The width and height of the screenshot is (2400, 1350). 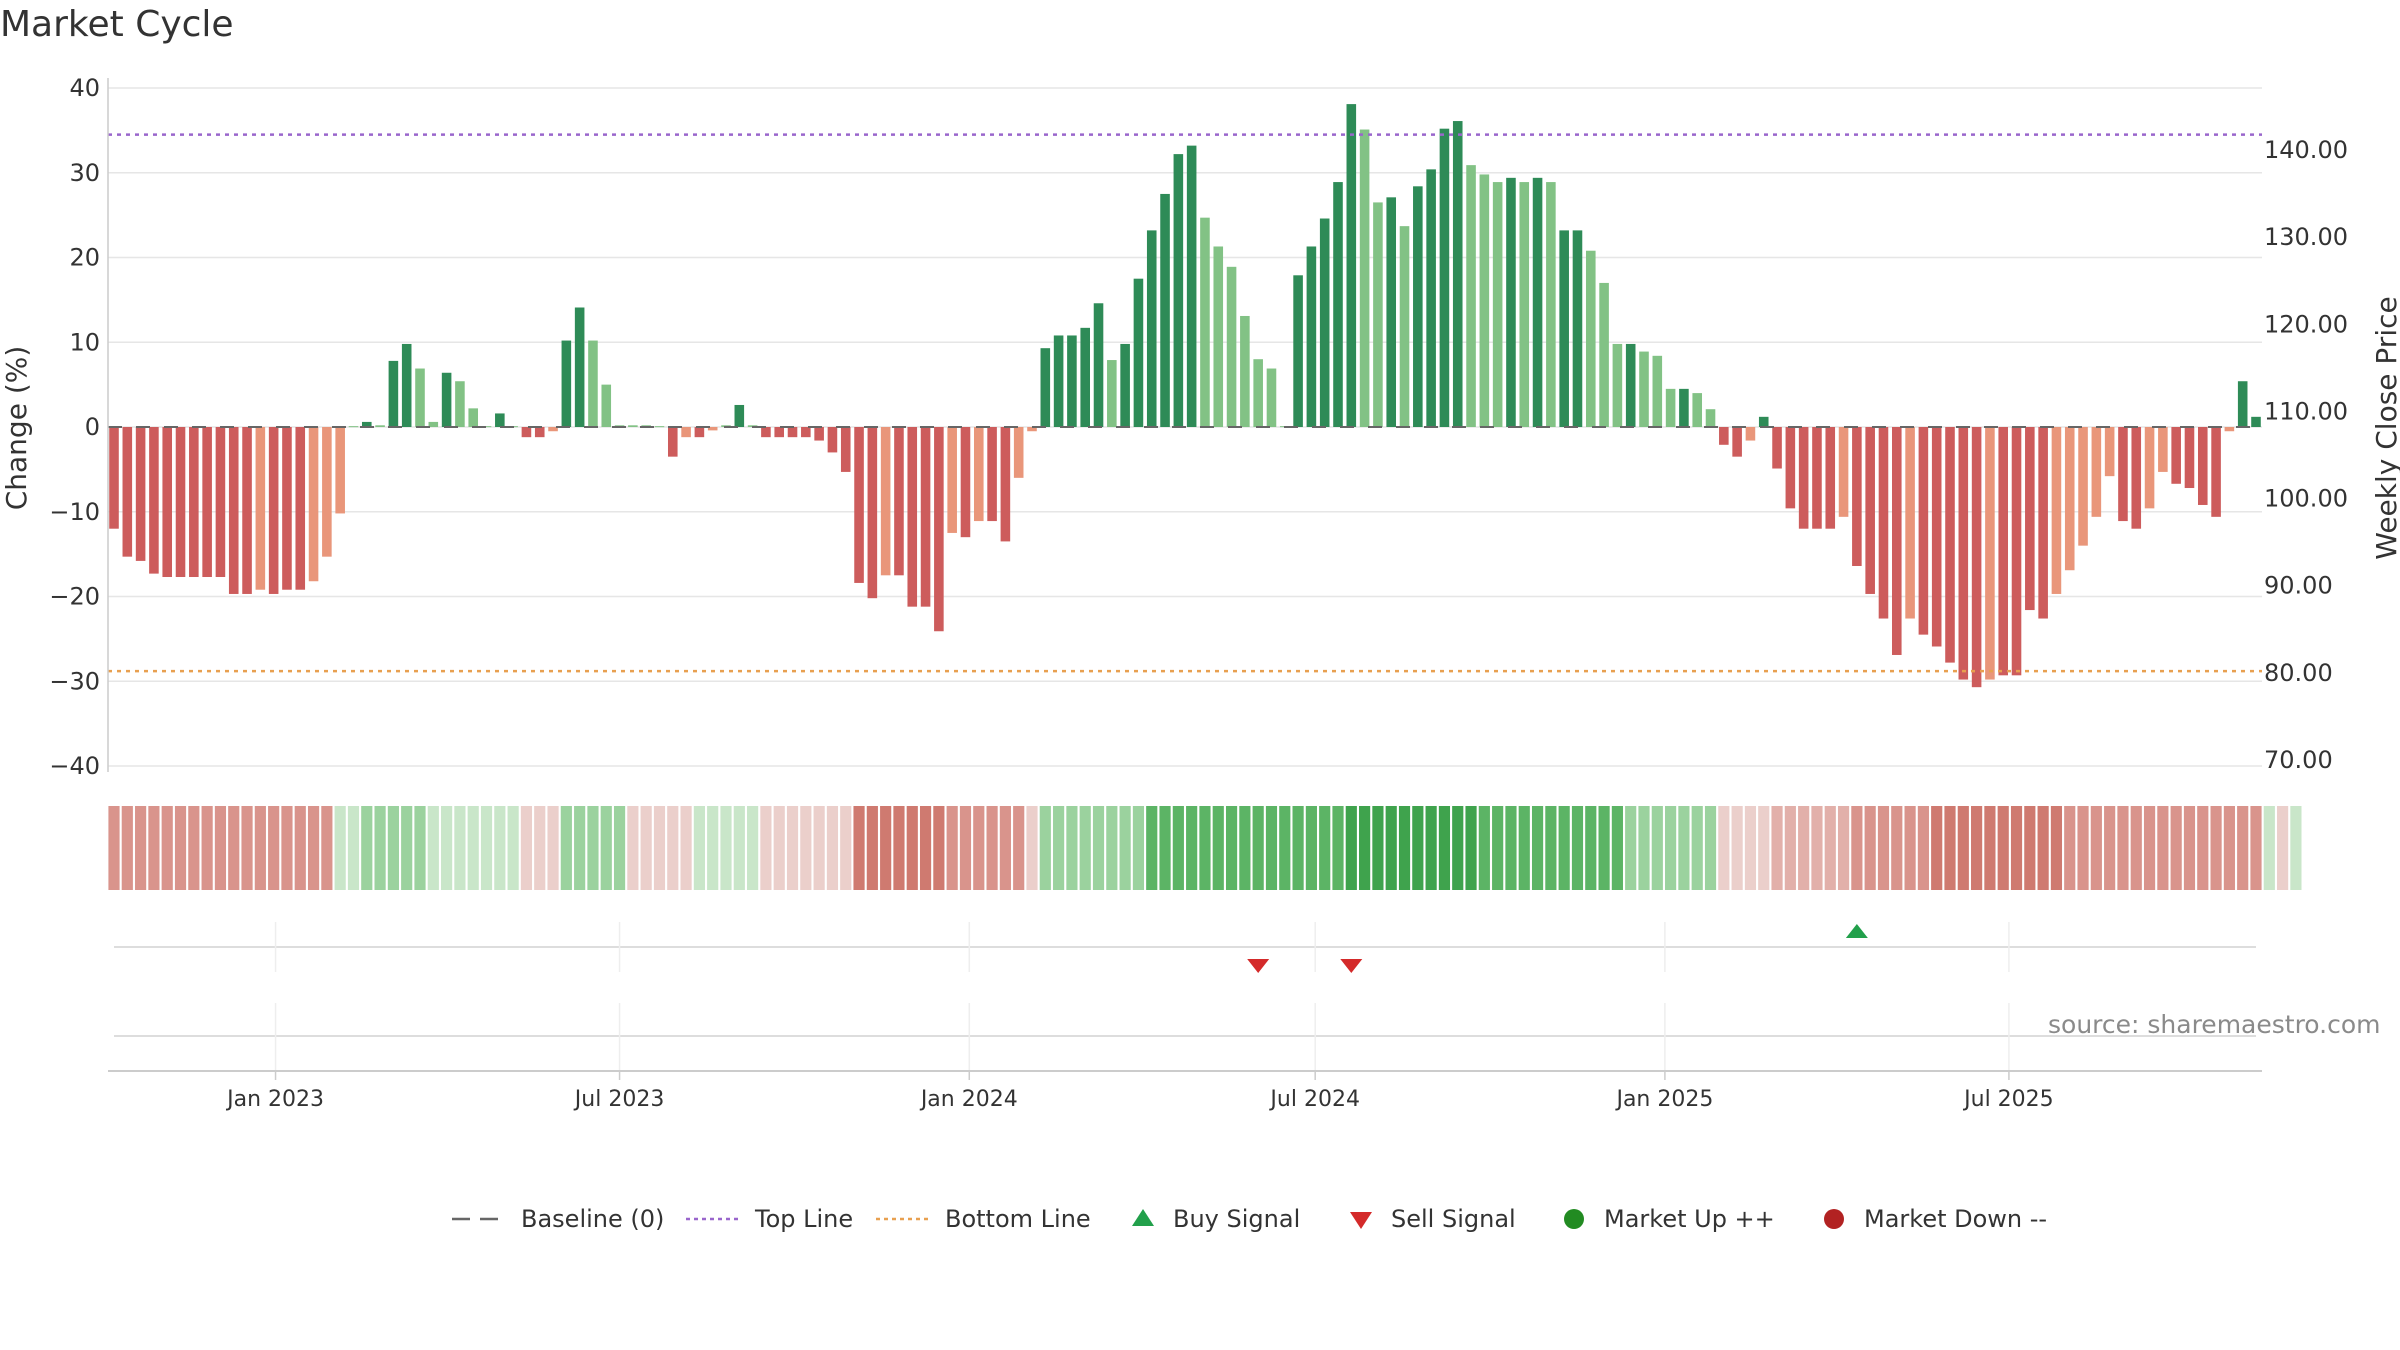 What do you see at coordinates (968, 1099) in the screenshot?
I see `x-tick-label: Jan 2024` at bounding box center [968, 1099].